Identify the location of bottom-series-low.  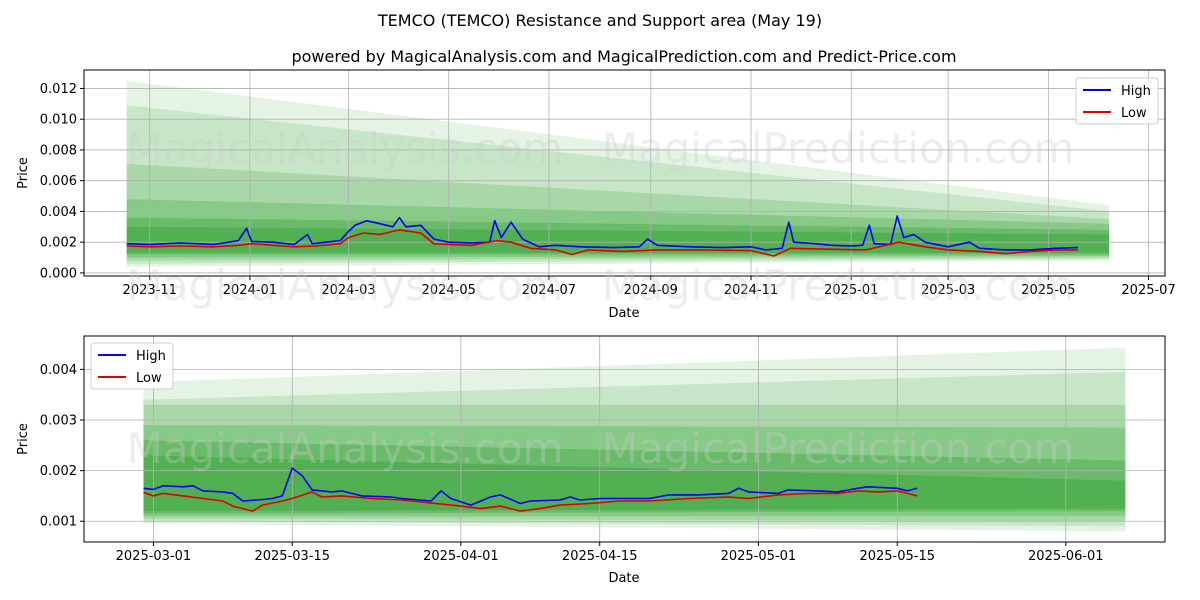
(530, 501).